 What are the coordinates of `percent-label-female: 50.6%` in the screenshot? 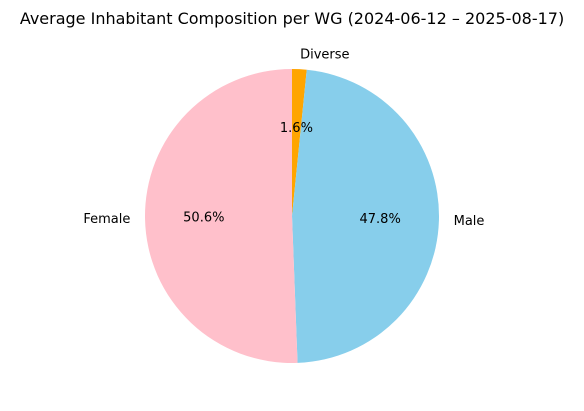 It's located at (203, 218).